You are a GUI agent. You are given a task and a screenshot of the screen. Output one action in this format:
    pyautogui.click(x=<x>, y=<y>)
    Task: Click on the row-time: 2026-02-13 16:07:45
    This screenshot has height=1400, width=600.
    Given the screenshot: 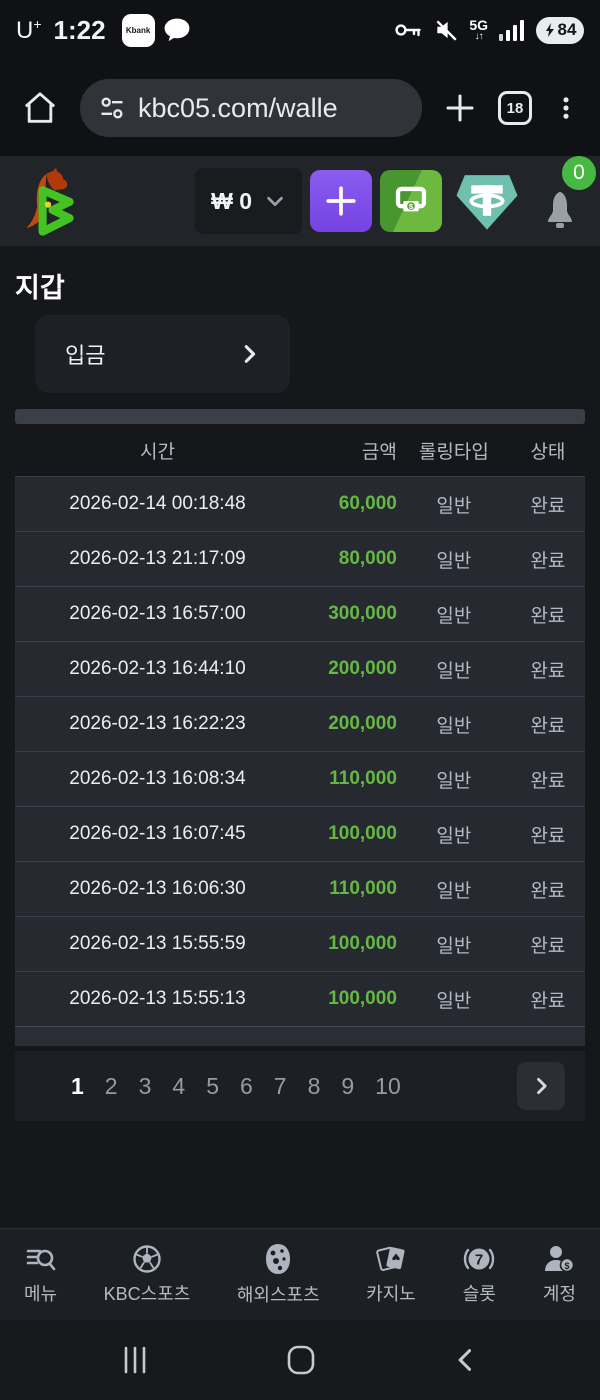 What is the action you would take?
    pyautogui.click(x=157, y=833)
    